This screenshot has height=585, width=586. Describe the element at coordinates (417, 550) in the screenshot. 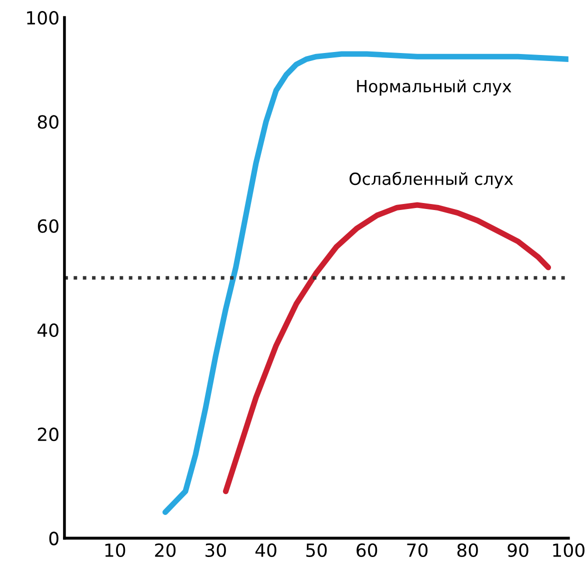

I see `x-tick-label: 70` at that location.